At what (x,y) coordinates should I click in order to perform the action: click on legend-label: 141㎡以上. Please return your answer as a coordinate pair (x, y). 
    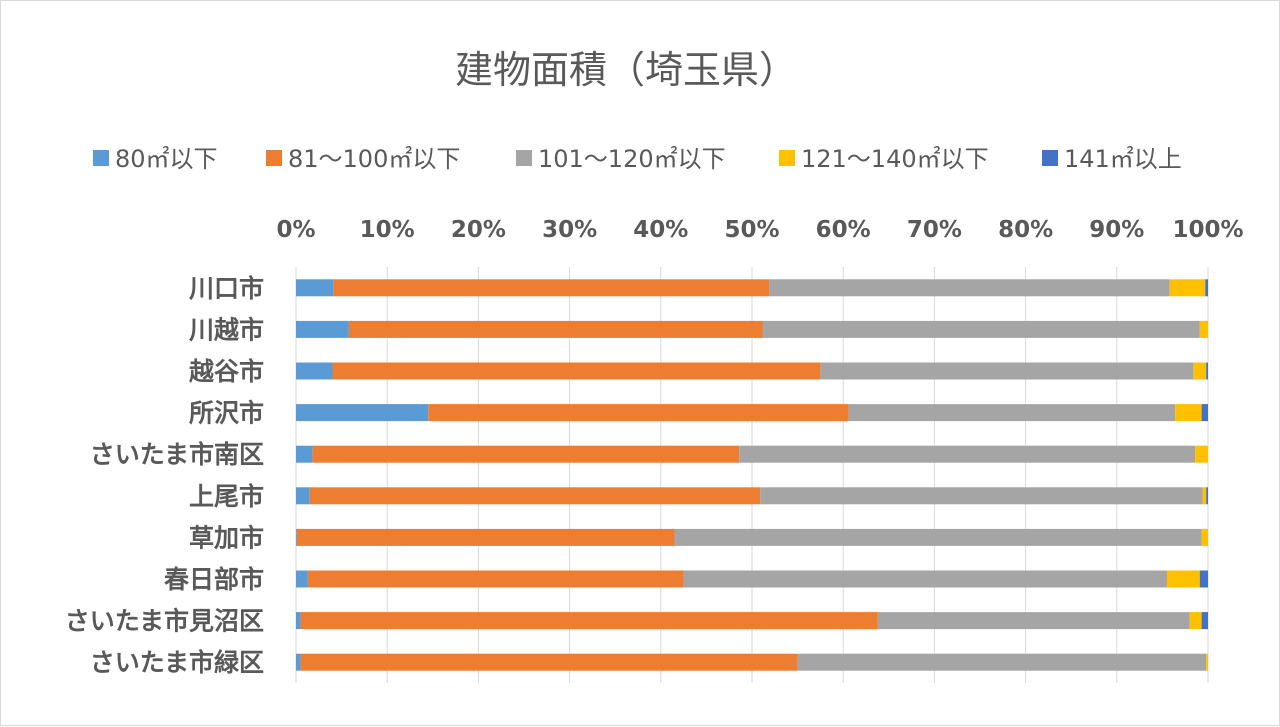
    Looking at the image, I should click on (1123, 159).